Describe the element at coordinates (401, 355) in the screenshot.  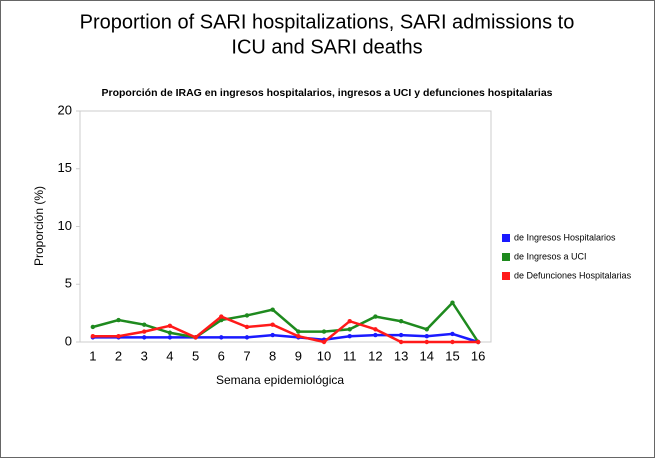
I see `x-tick-label: 13` at that location.